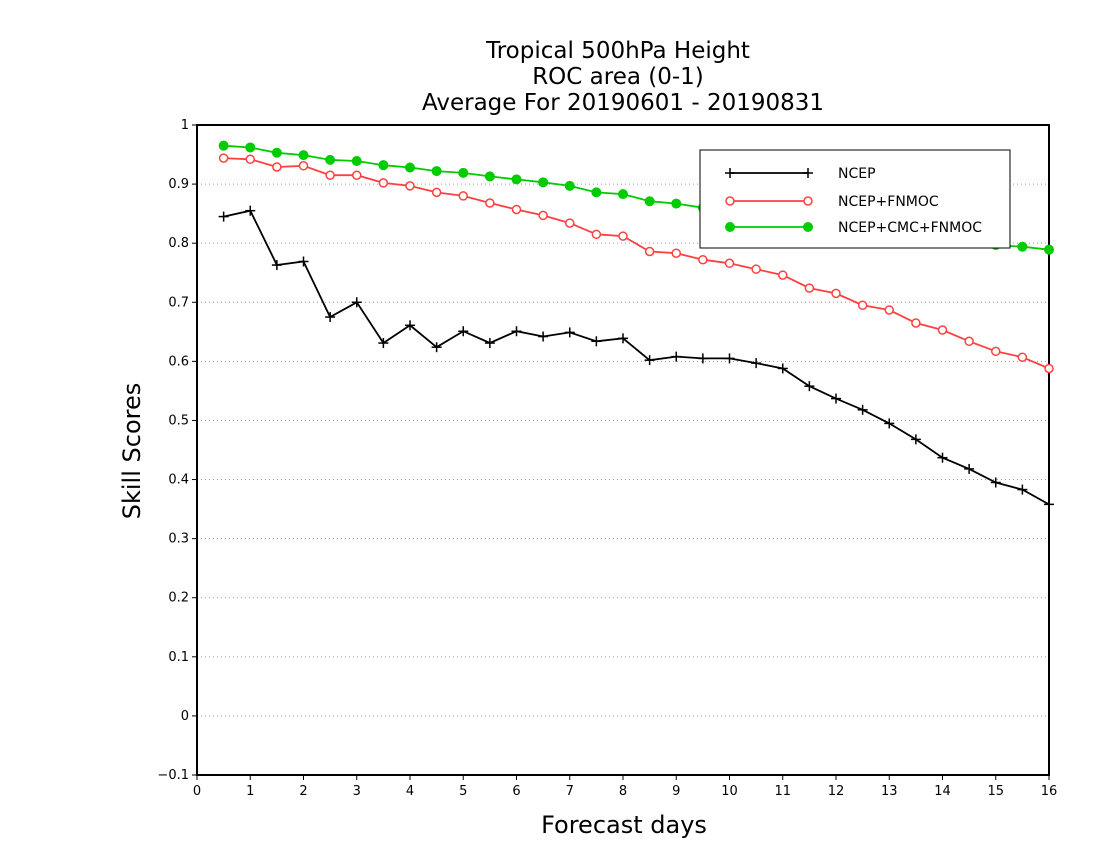  What do you see at coordinates (995, 791) in the screenshot?
I see `x-tick-label: 15` at bounding box center [995, 791].